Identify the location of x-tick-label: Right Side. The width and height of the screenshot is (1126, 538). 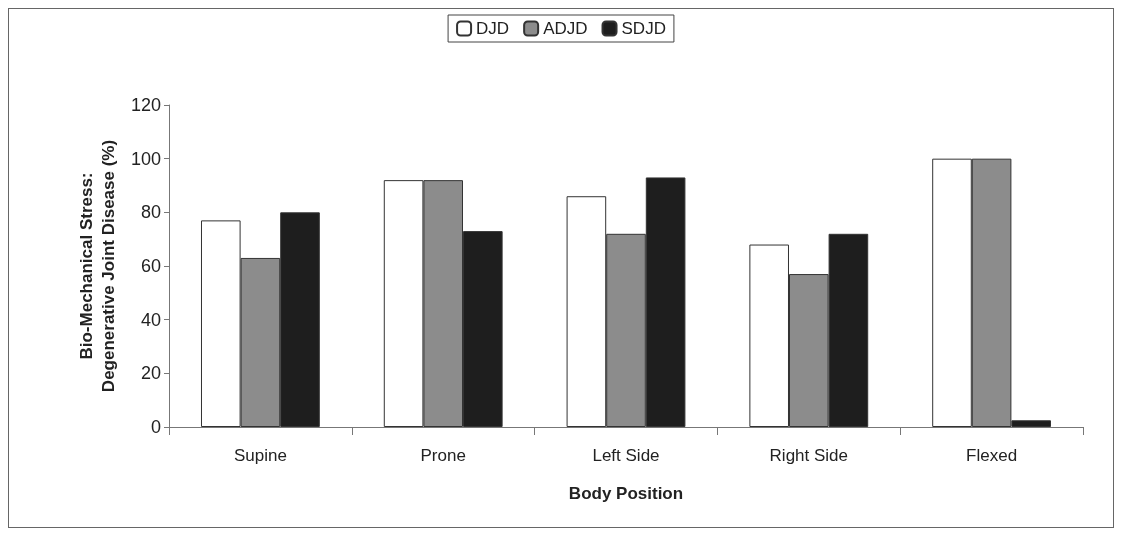
(809, 455).